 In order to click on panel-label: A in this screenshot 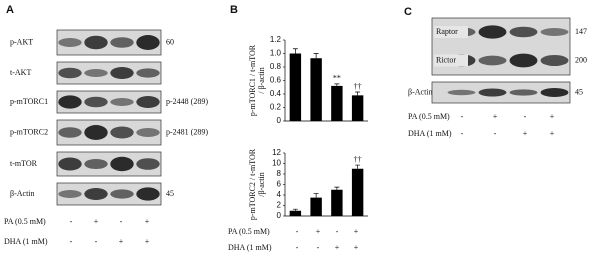, I will do `click(10, 10)`.